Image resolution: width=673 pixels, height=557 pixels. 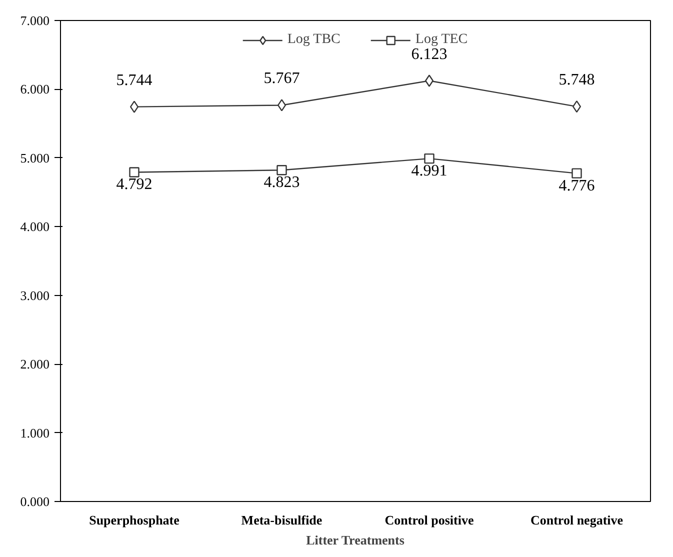 I want to click on data-label: 4.991, so click(x=429, y=171).